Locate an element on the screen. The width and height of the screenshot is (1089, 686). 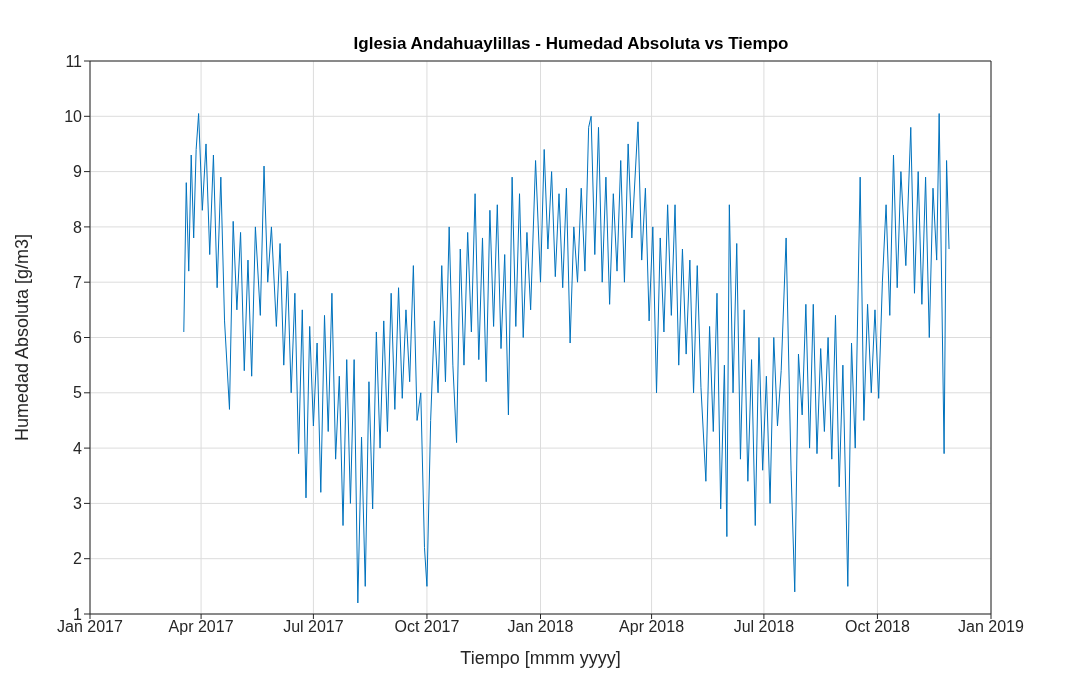
y-tick-label: 6 is located at coordinates (78, 338).